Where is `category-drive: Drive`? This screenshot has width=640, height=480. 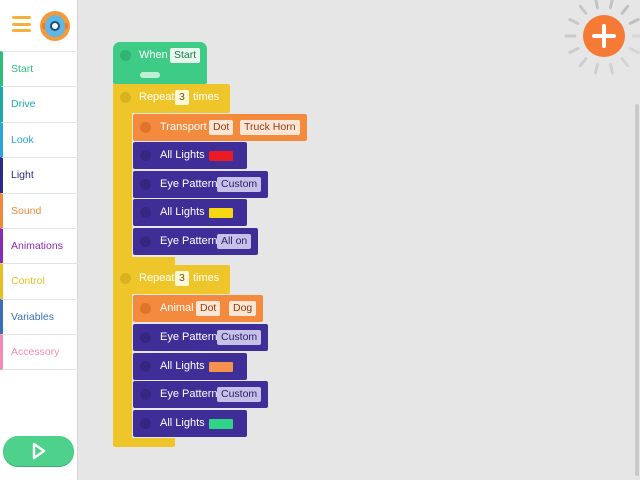
category-drive: Drive is located at coordinates (39, 104).